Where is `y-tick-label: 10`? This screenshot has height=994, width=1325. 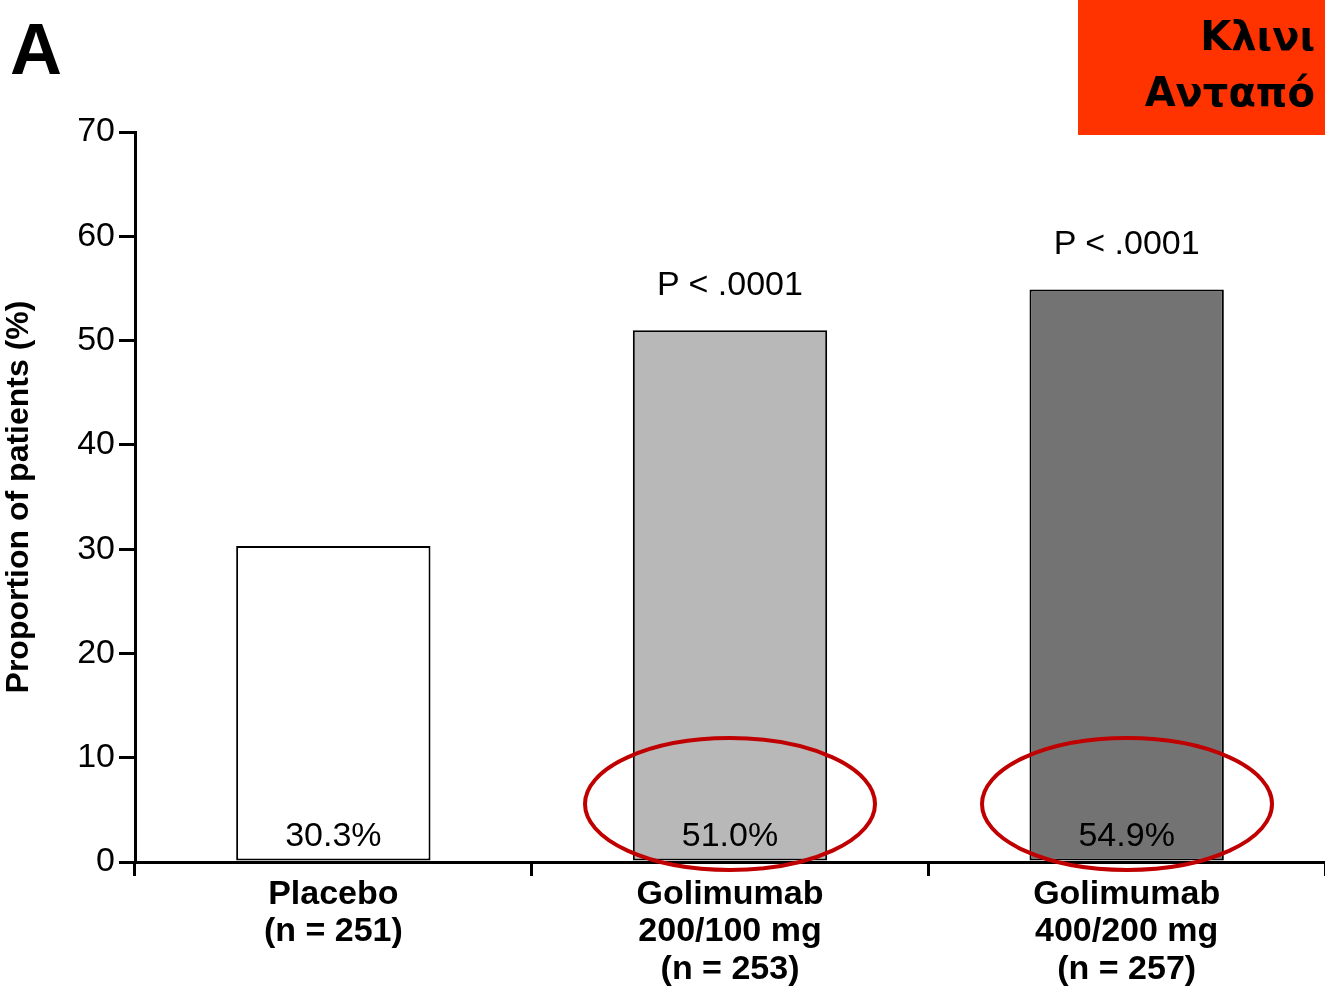
y-tick-label: 10 is located at coordinates (96, 755).